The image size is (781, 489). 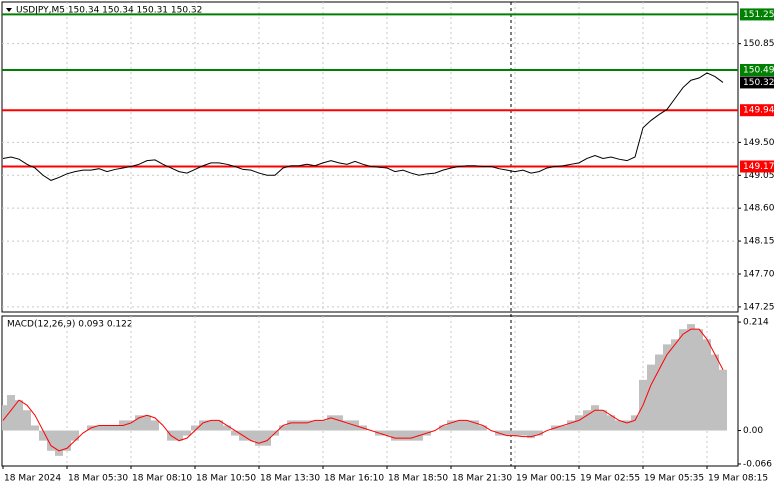 I want to click on last-price-box, so click(x=757, y=82).